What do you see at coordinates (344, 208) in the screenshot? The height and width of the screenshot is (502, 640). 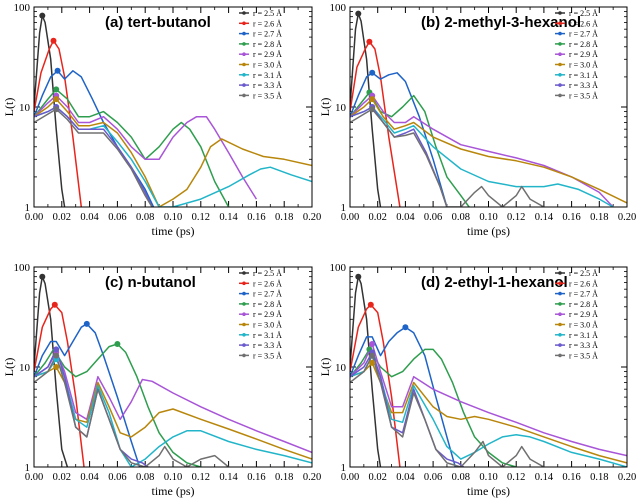 I see `y-tick-label: 1` at bounding box center [344, 208].